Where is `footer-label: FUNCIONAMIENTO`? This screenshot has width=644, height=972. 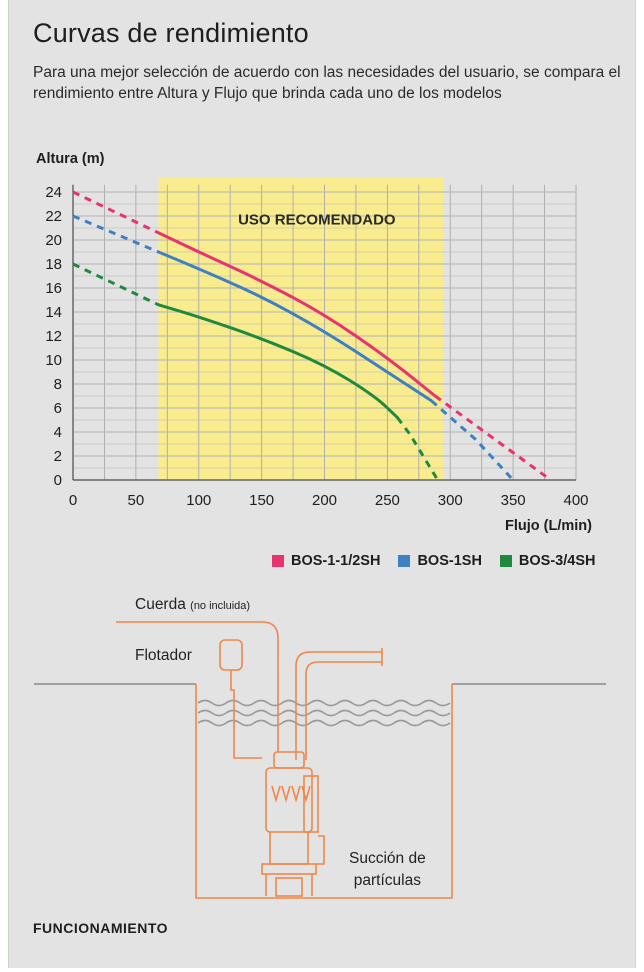
footer-label: FUNCIONAMIENTO is located at coordinates (101, 928).